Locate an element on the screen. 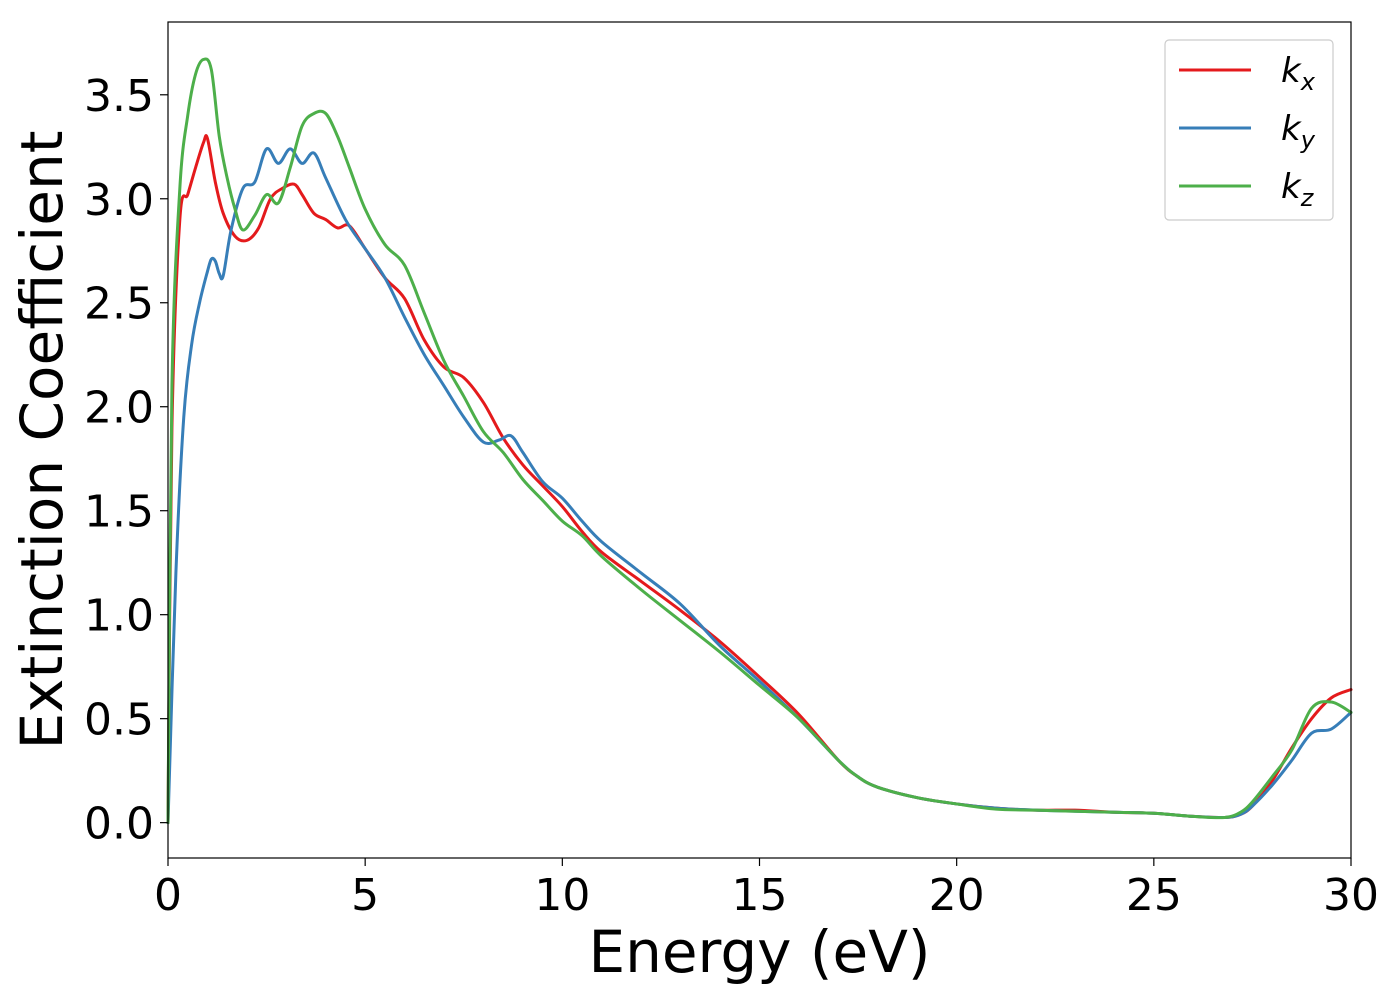  legend-label-z: kz is located at coordinates (1298, 189).